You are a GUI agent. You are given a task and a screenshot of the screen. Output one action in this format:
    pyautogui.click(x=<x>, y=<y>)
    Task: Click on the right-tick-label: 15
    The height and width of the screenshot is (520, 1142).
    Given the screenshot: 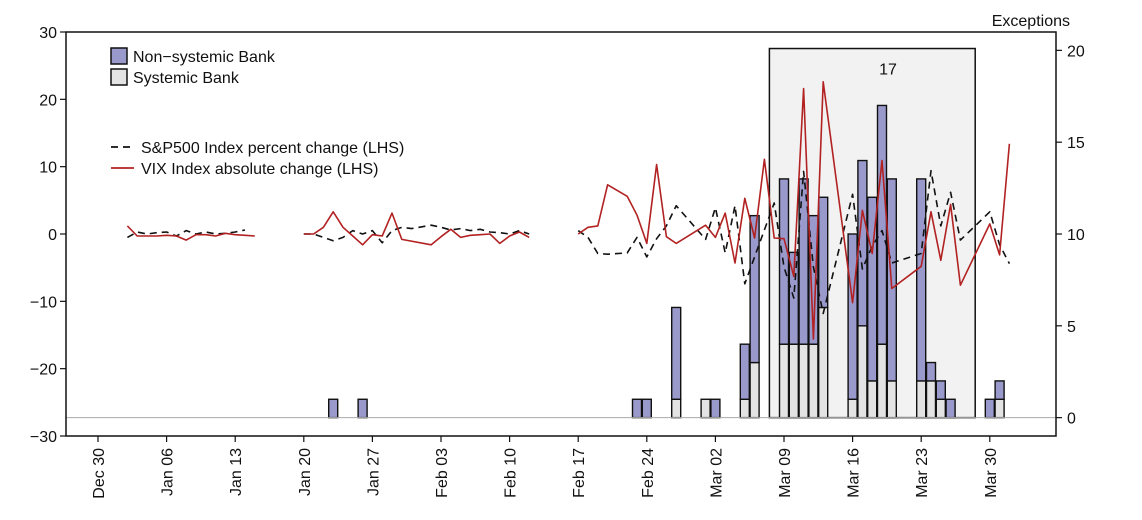 What is the action you would take?
    pyautogui.click(x=1076, y=143)
    